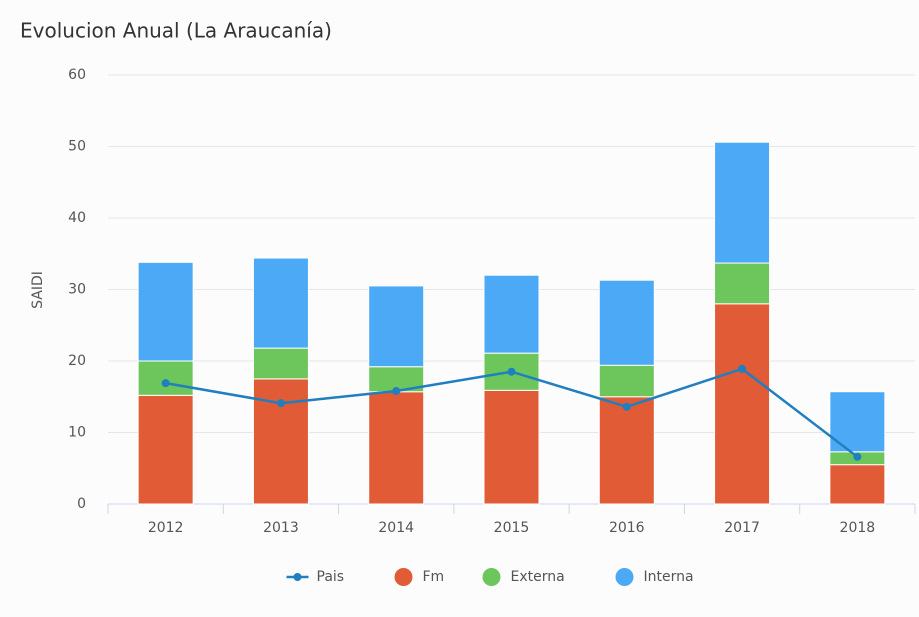 This screenshot has width=919, height=617. Describe the element at coordinates (669, 577) in the screenshot. I see `legend-label: Interna` at that location.